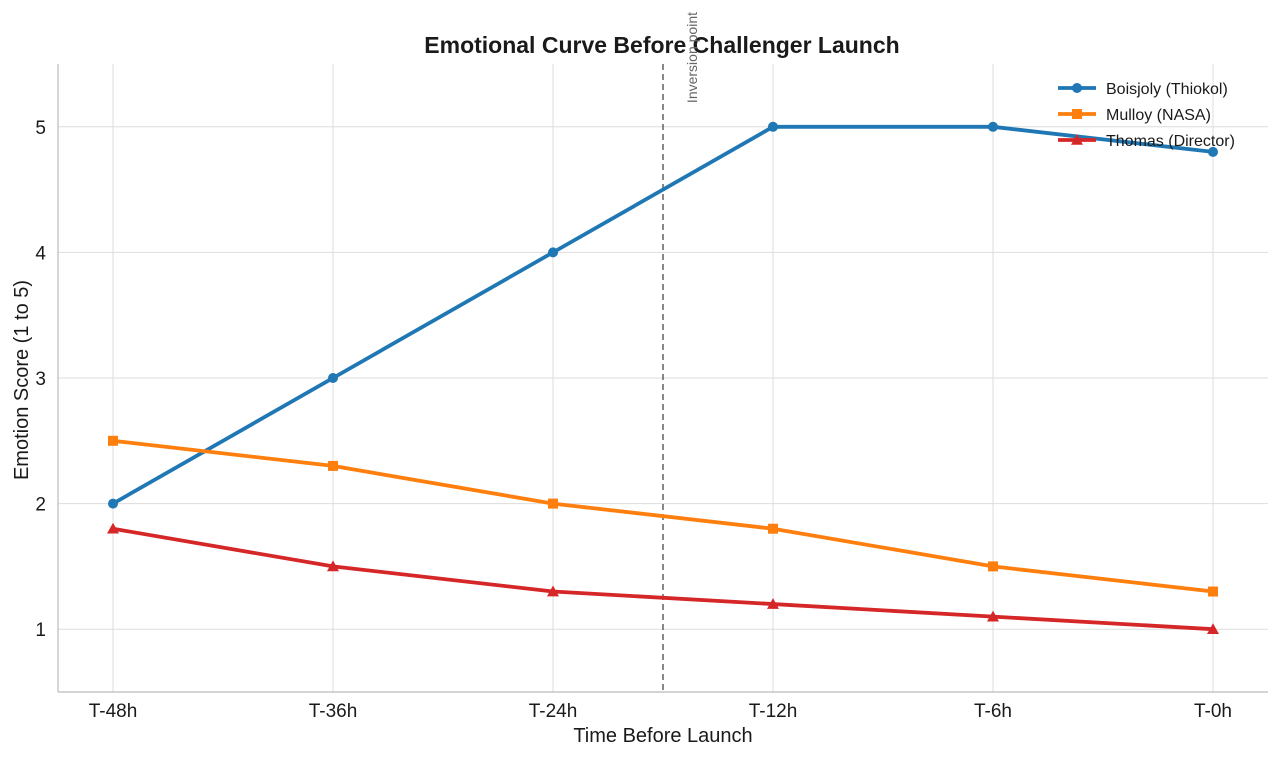  Describe the element at coordinates (993, 711) in the screenshot. I see `x-tick-label: T-6h` at that location.